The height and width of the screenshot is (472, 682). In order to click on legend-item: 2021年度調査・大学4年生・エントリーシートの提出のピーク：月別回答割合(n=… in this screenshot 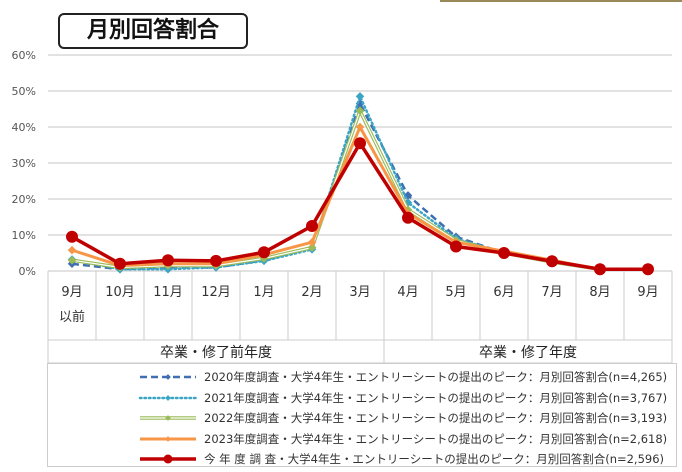, I will do `click(402, 398)`.